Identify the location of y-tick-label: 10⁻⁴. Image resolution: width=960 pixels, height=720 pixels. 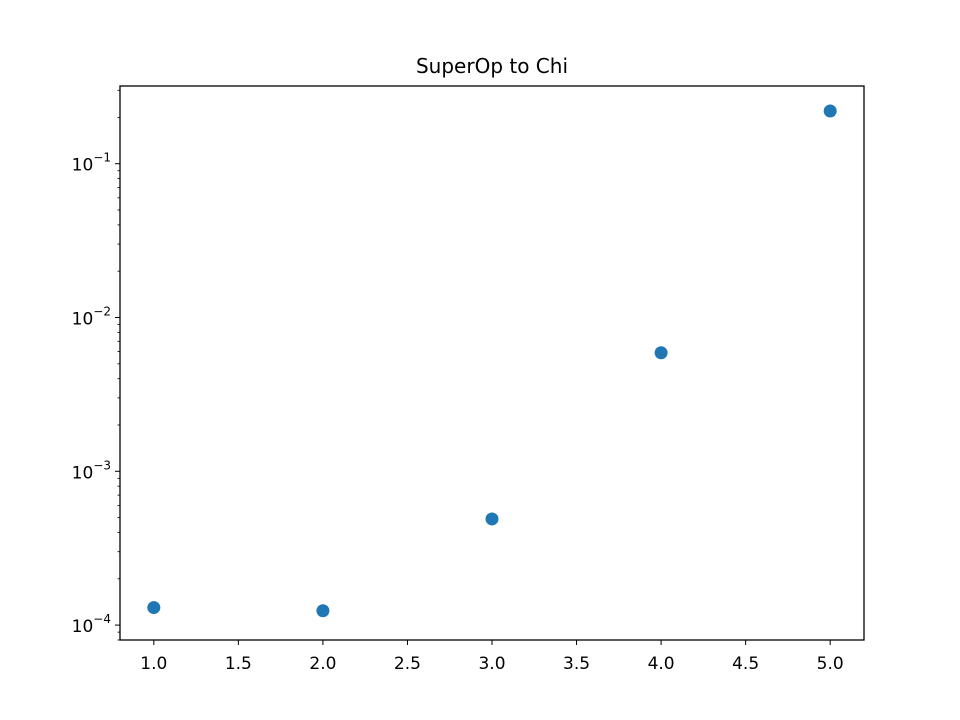
(91, 624).